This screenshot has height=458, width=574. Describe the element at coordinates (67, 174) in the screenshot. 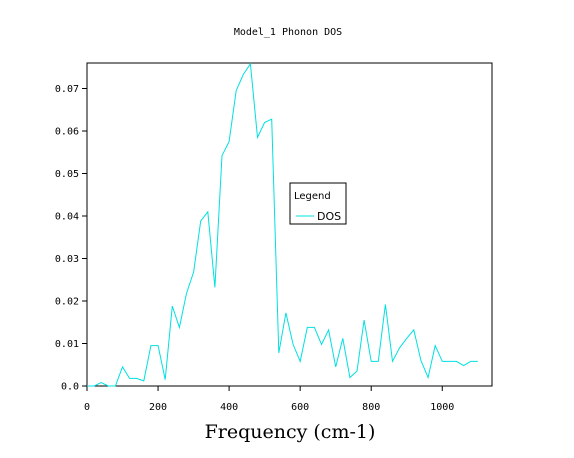

I see `y-tick-label-5: 0.05` at that location.